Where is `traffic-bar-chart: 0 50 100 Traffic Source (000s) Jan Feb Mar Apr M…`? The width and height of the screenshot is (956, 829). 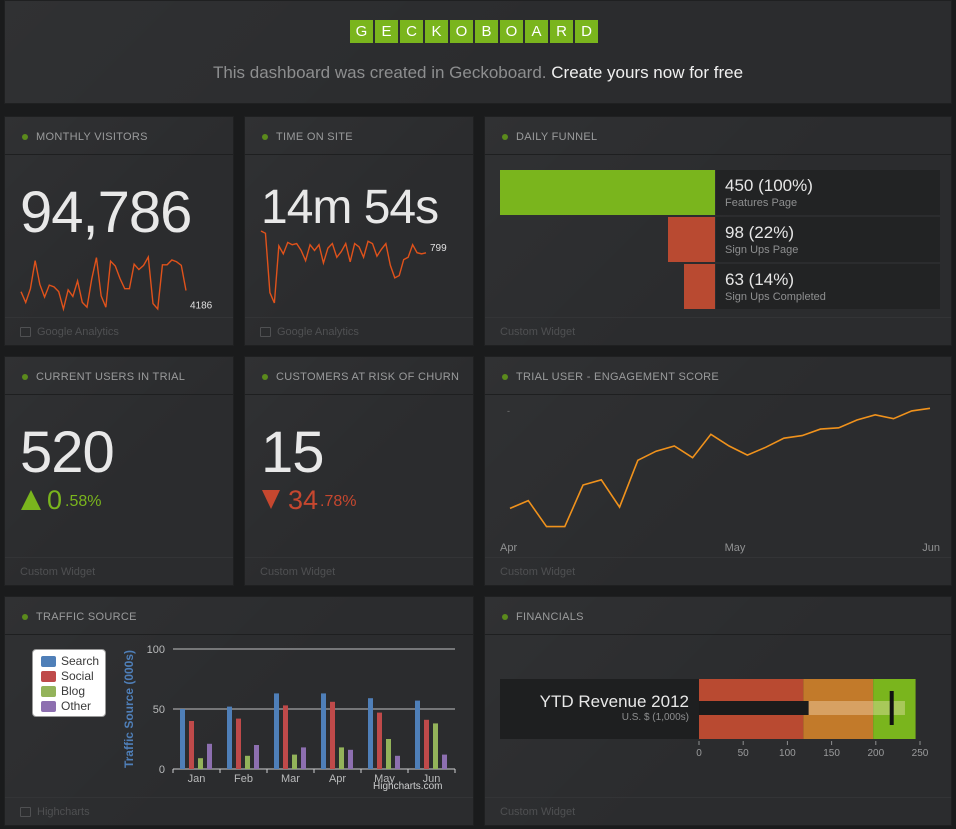
traffic-bar-chart: 0 50 100 Traffic Source (000s) Jan Feb Mar Apr M… is located at coordinates (289, 714).